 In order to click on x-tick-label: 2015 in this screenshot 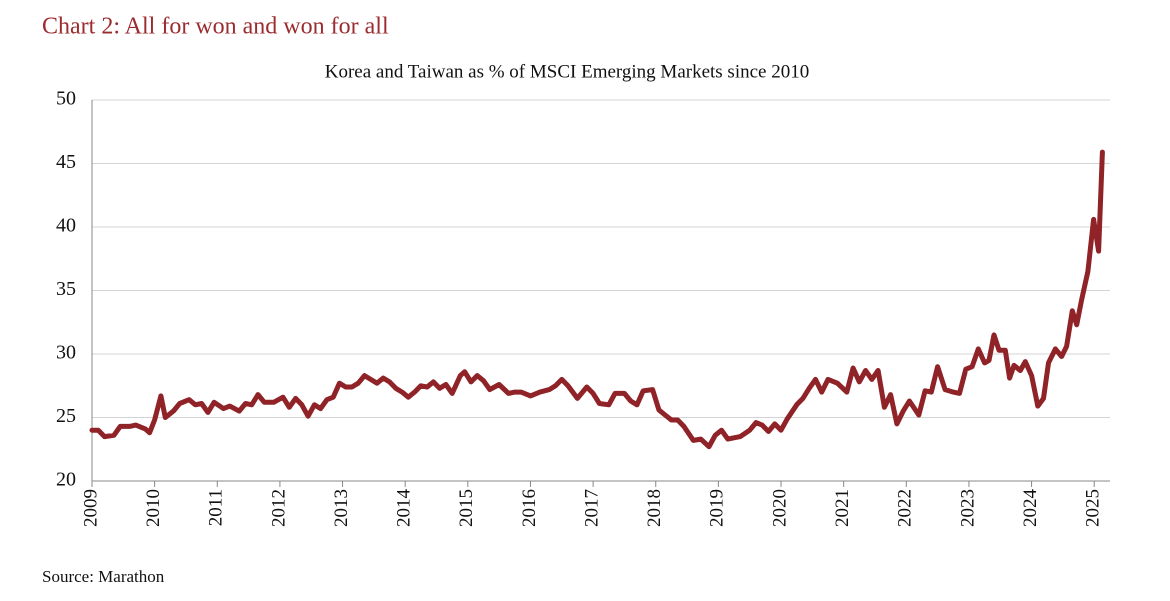, I will do `click(466, 508)`.